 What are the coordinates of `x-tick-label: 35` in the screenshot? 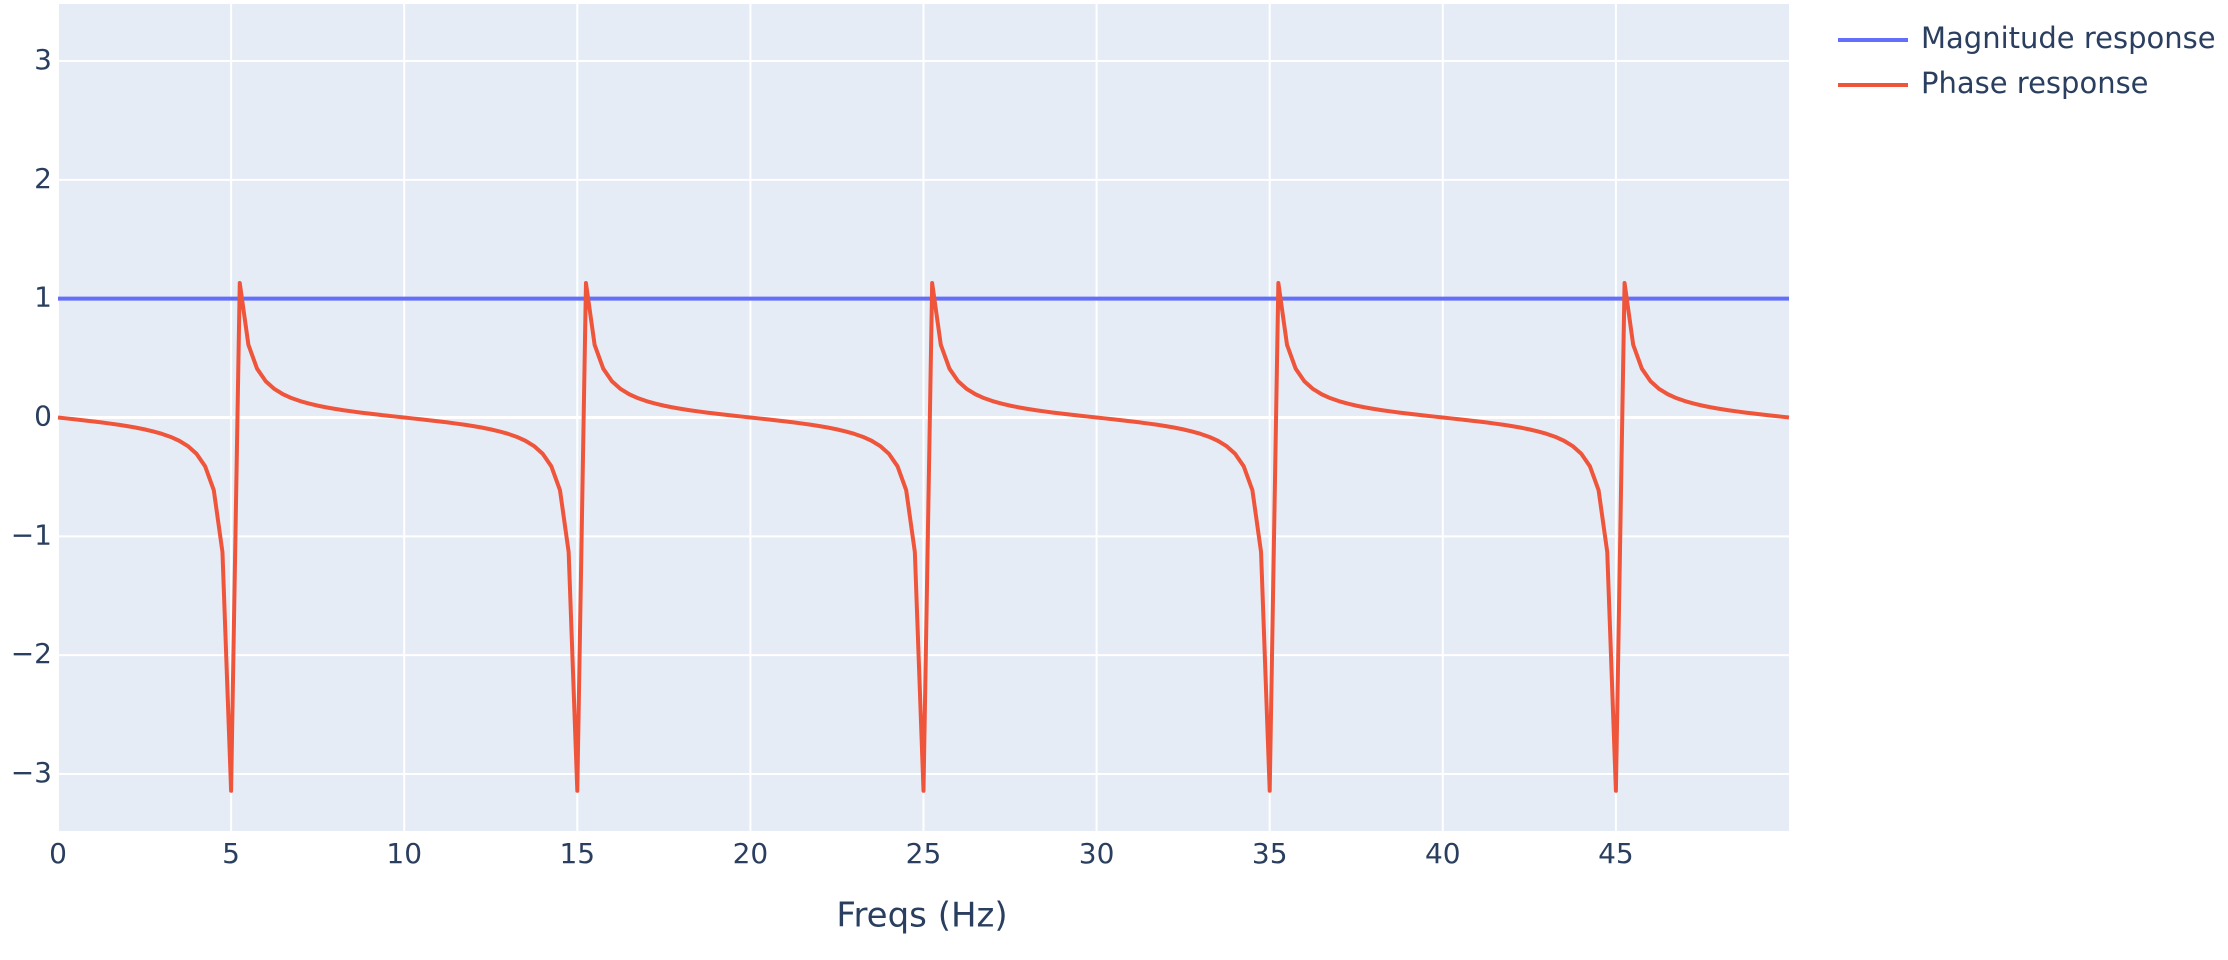 It's located at (1270, 853).